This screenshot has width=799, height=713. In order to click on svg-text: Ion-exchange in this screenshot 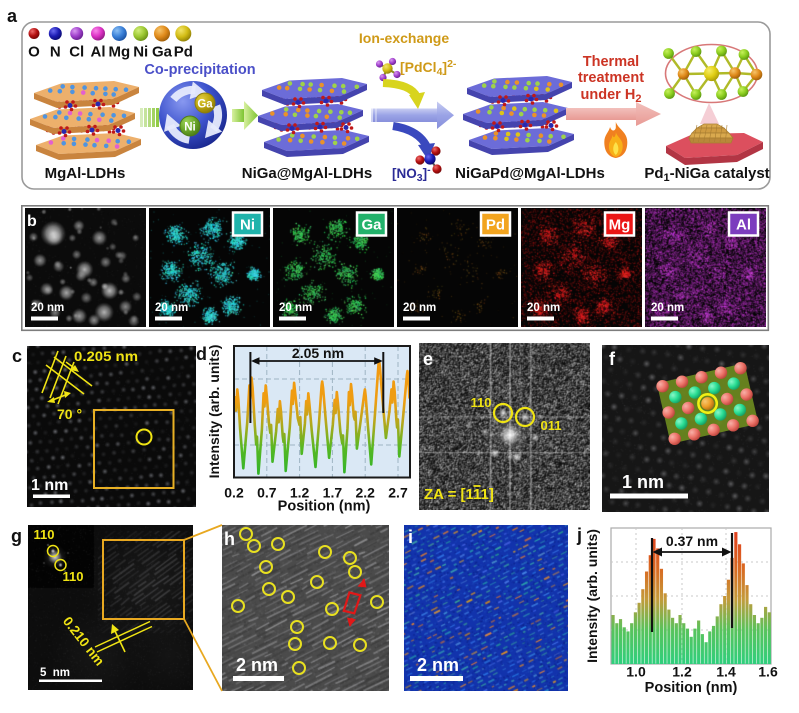, I will do `click(404, 38)`.